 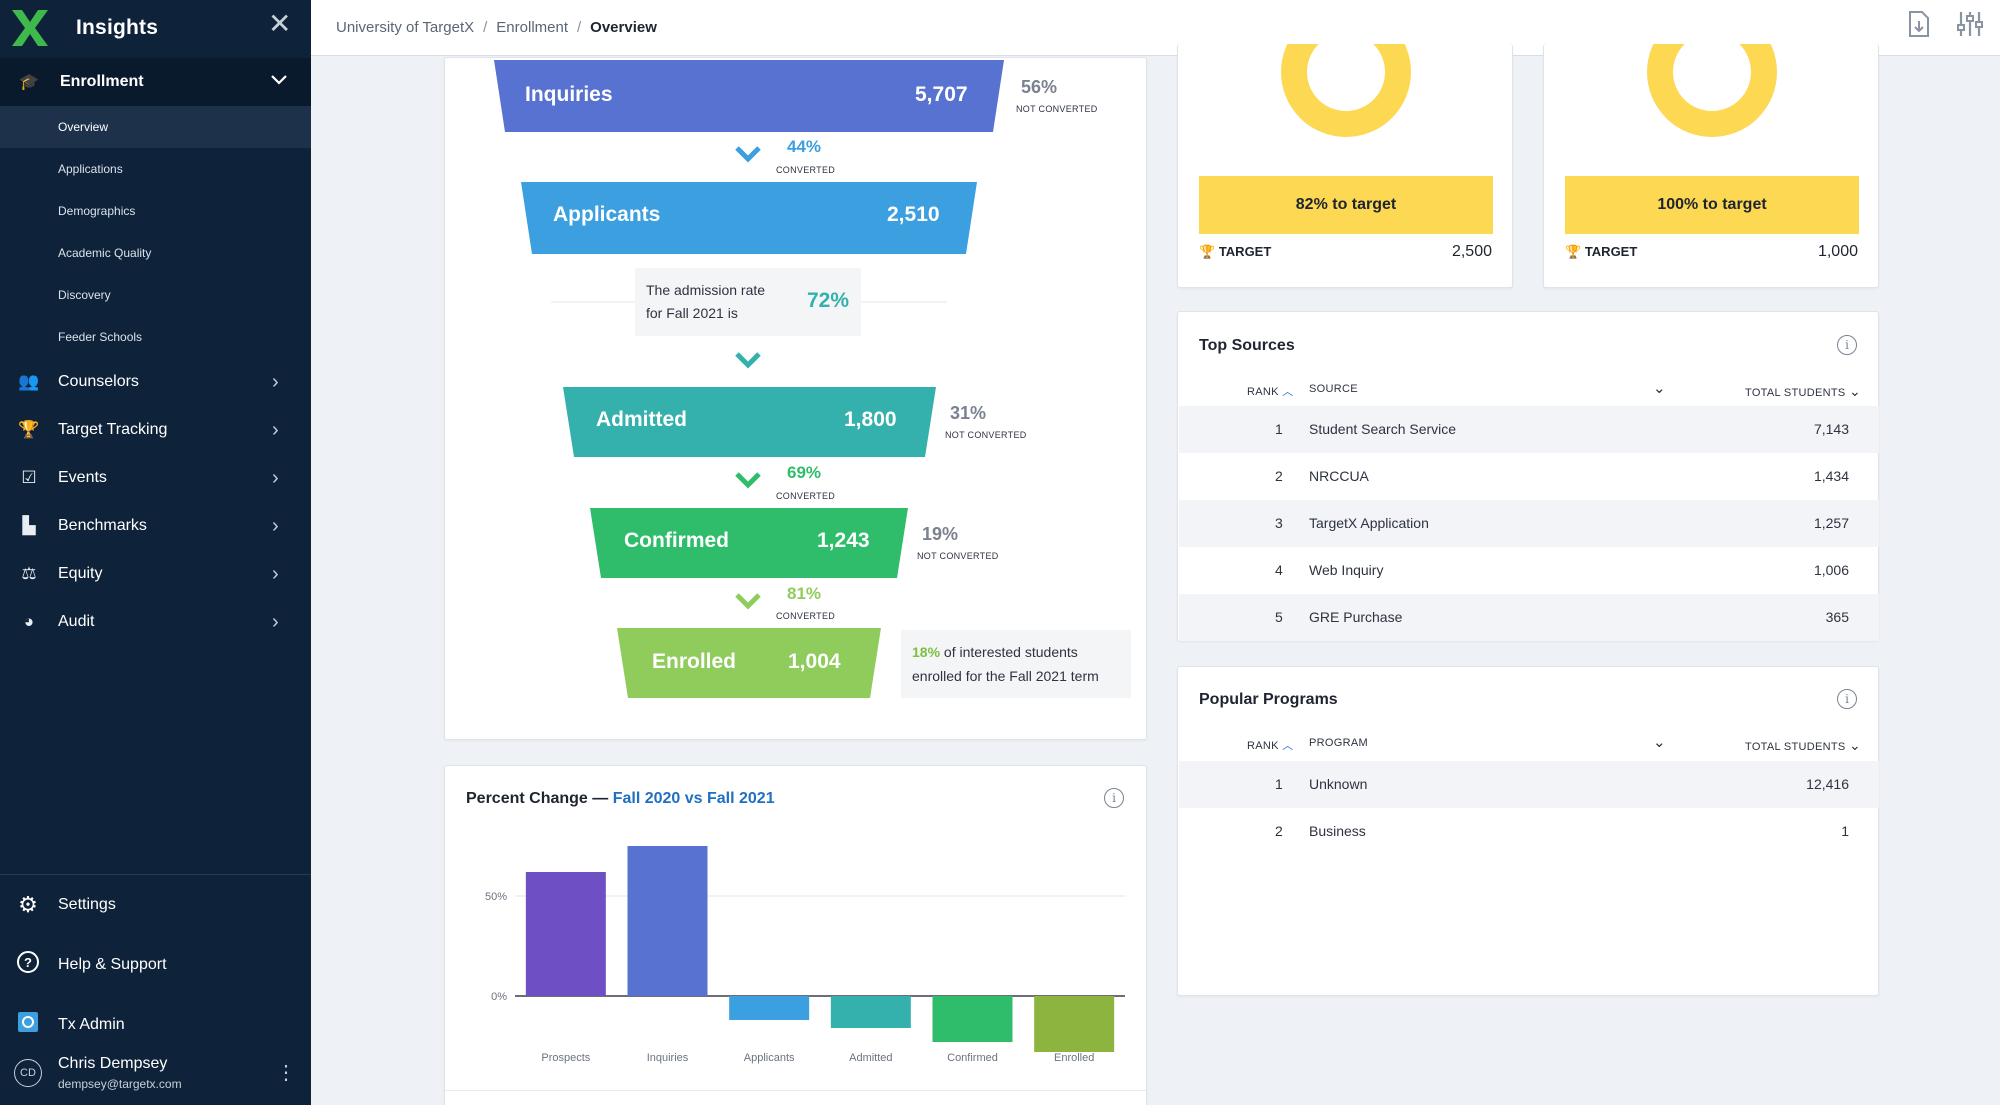 What do you see at coordinates (29, 573) in the screenshot?
I see `scale-icon: ⚖` at bounding box center [29, 573].